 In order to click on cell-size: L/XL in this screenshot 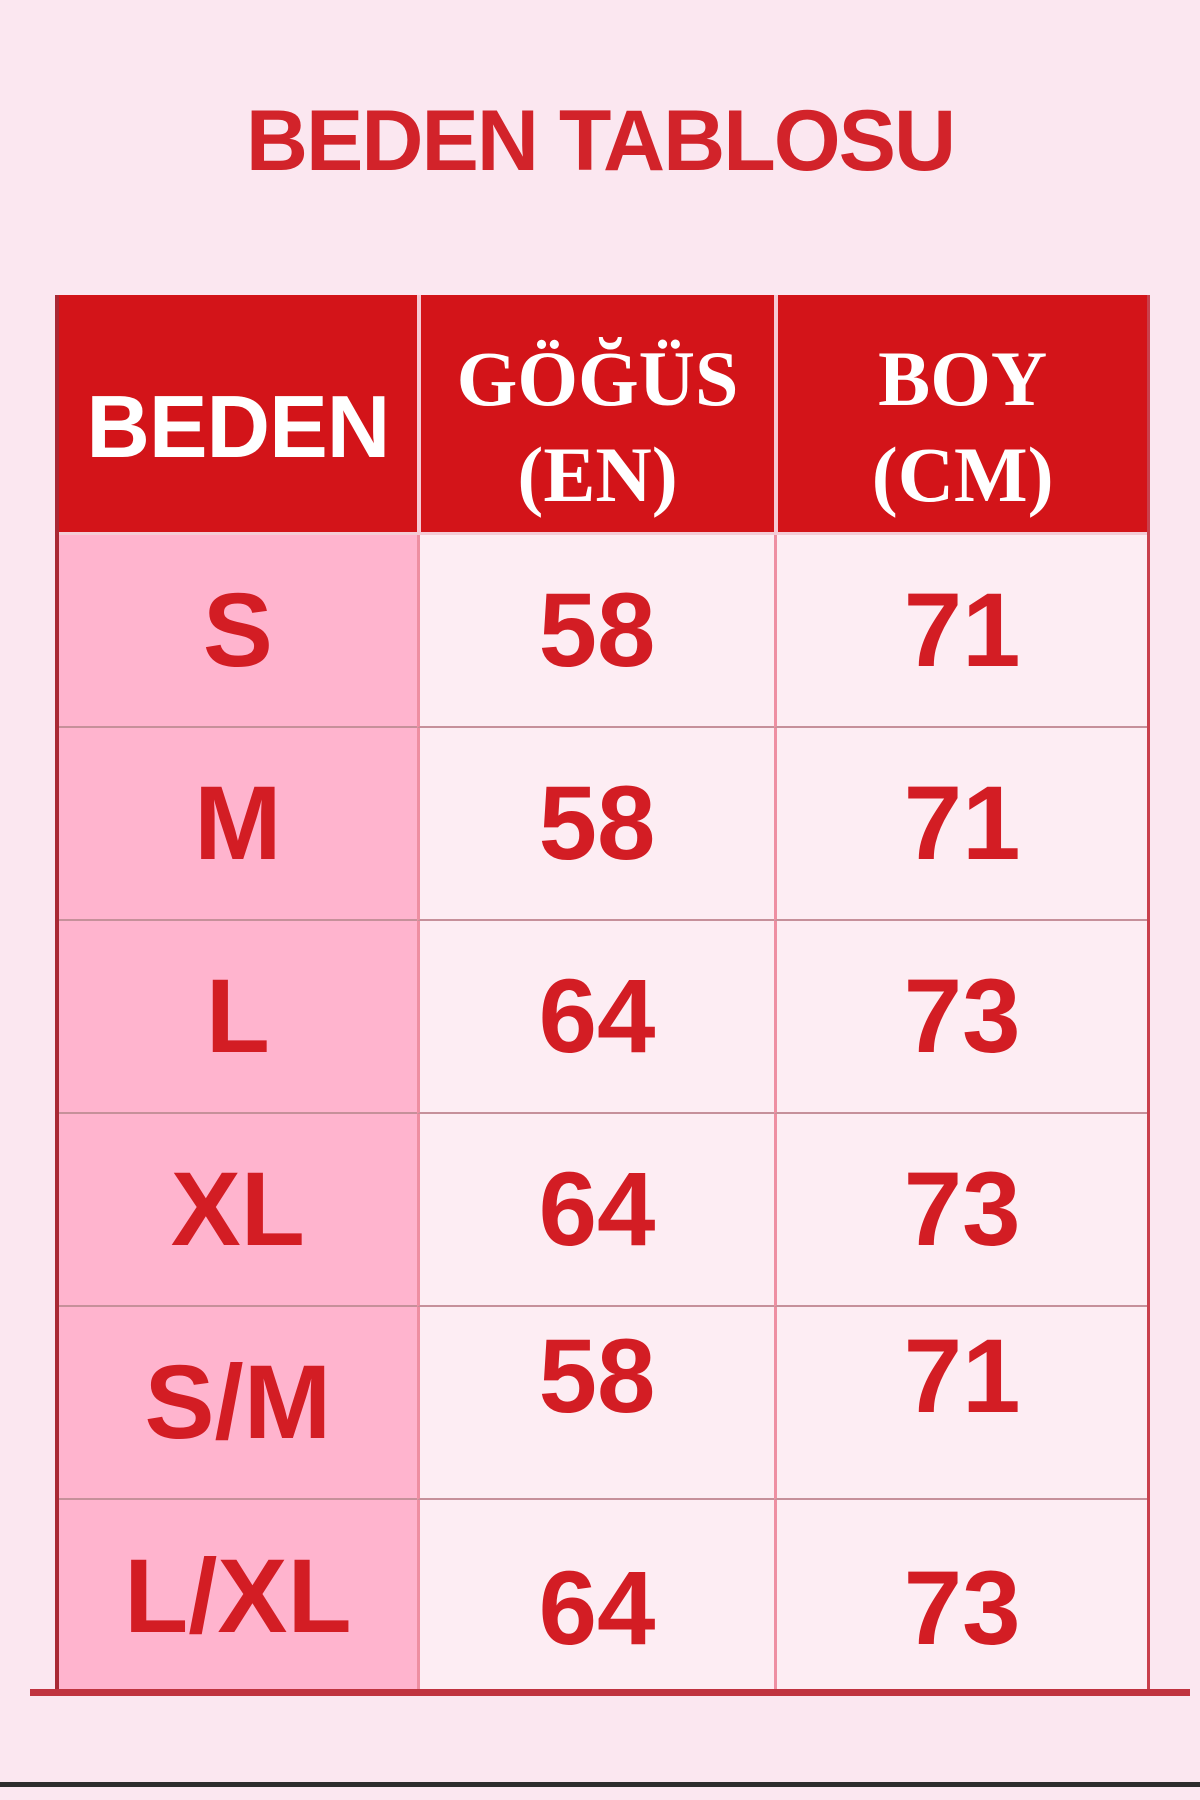, I will do `click(238, 1596)`.